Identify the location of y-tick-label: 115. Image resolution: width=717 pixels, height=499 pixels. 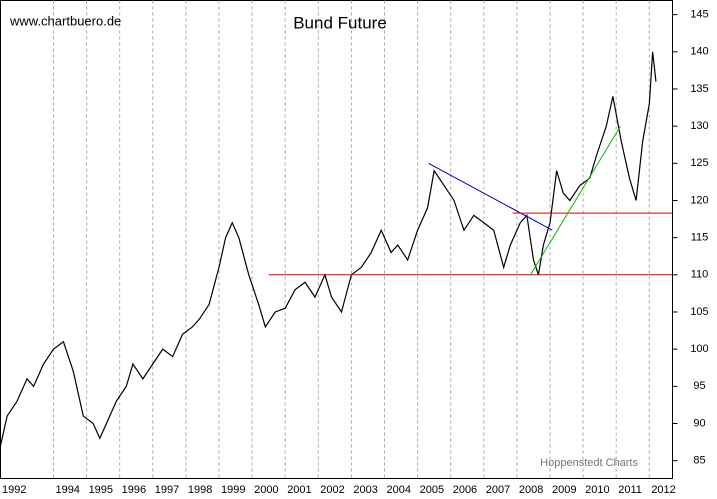
(700, 238).